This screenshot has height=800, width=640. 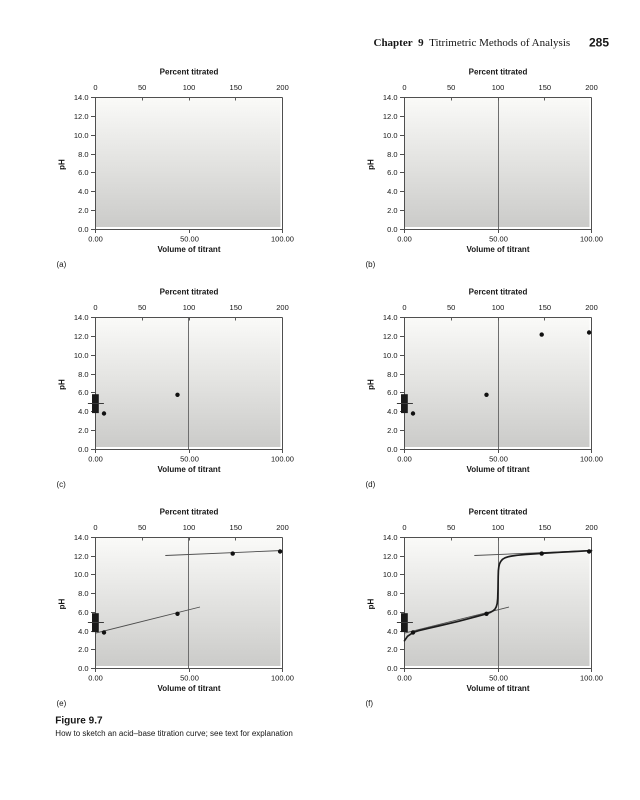 I want to click on svg-text: (c), so click(x=62, y=484).